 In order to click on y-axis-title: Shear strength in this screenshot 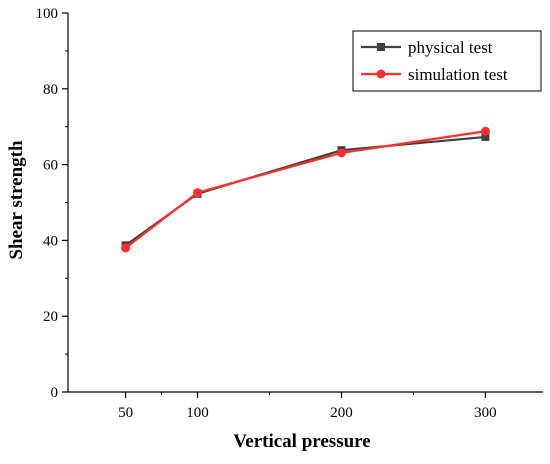, I will do `click(16, 200)`.